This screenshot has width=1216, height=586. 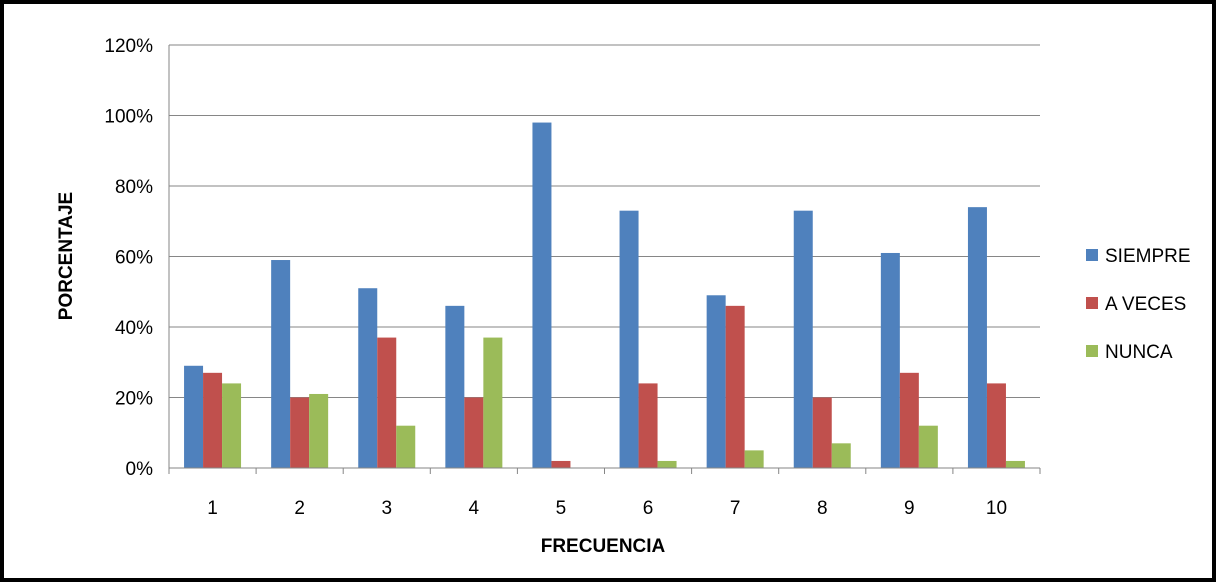 What do you see at coordinates (140, 469) in the screenshot?
I see `y-tick-label: 0%` at bounding box center [140, 469].